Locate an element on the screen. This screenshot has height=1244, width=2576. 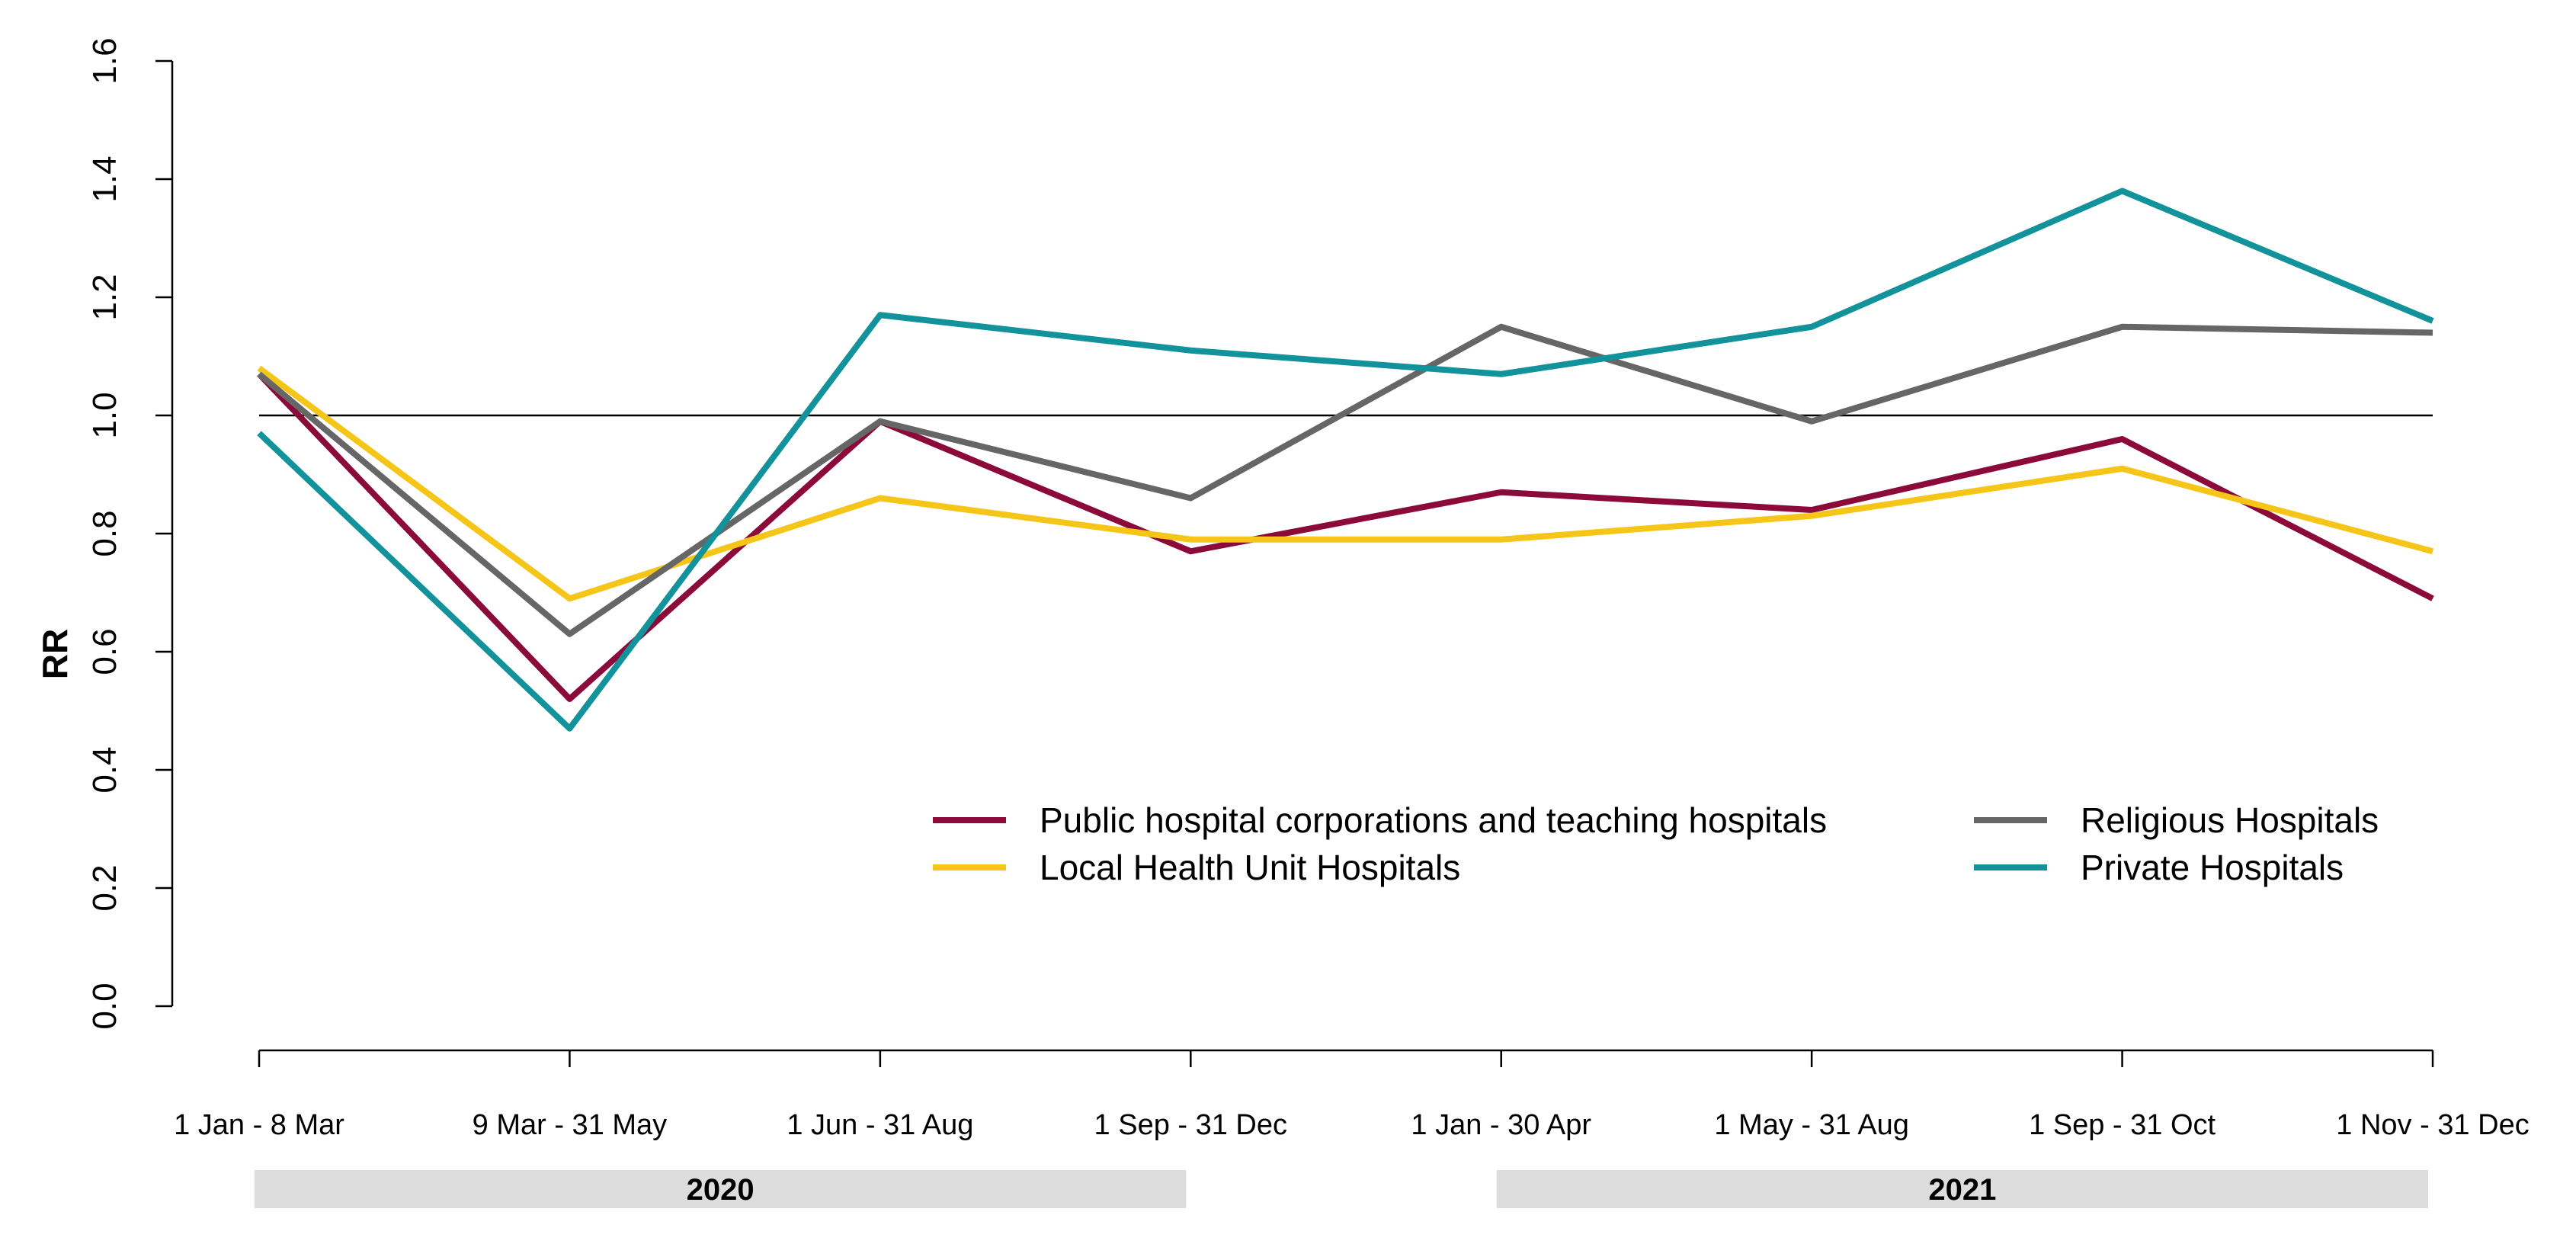
year-label: 2021 is located at coordinates (1962, 1190).